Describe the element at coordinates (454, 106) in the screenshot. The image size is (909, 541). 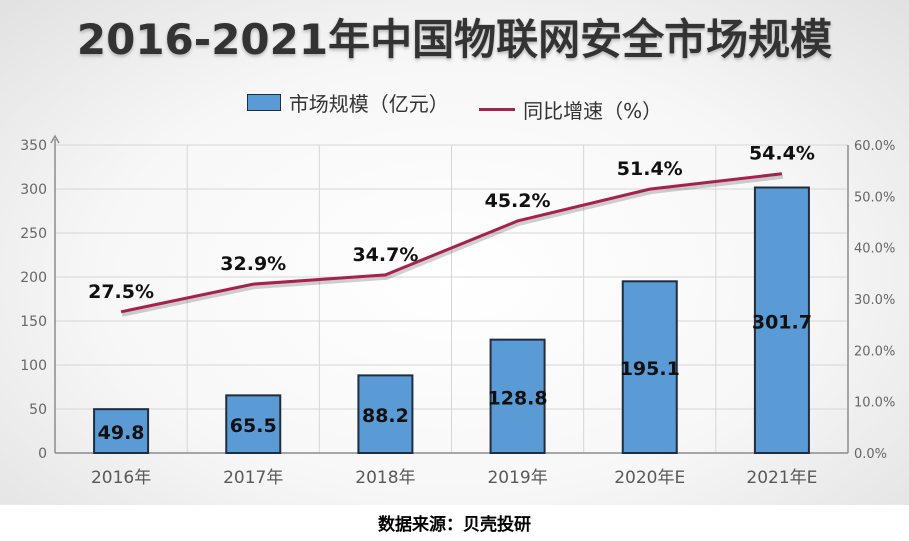
I see `legend: 市场规模（亿元） 同比增速（%）` at that location.